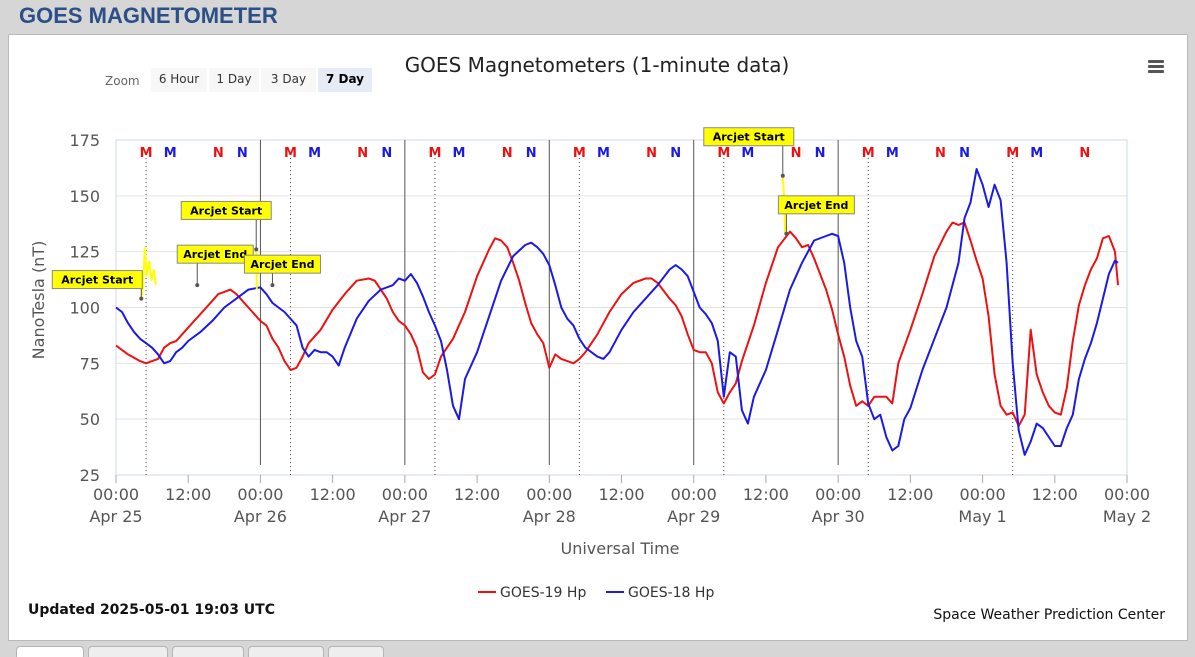 This screenshot has width=1195, height=657. Describe the element at coordinates (597, 16) in the screenshot. I see `page-header: GOES MAGNETOMETER` at that location.